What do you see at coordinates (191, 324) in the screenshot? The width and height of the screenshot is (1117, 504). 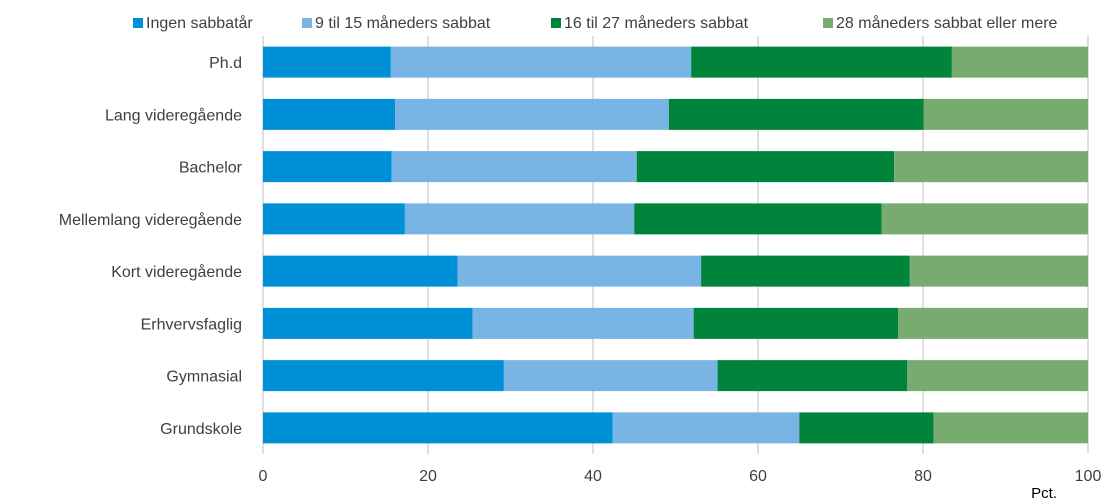 I see `category-label: Erhvervsfaglig` at bounding box center [191, 324].